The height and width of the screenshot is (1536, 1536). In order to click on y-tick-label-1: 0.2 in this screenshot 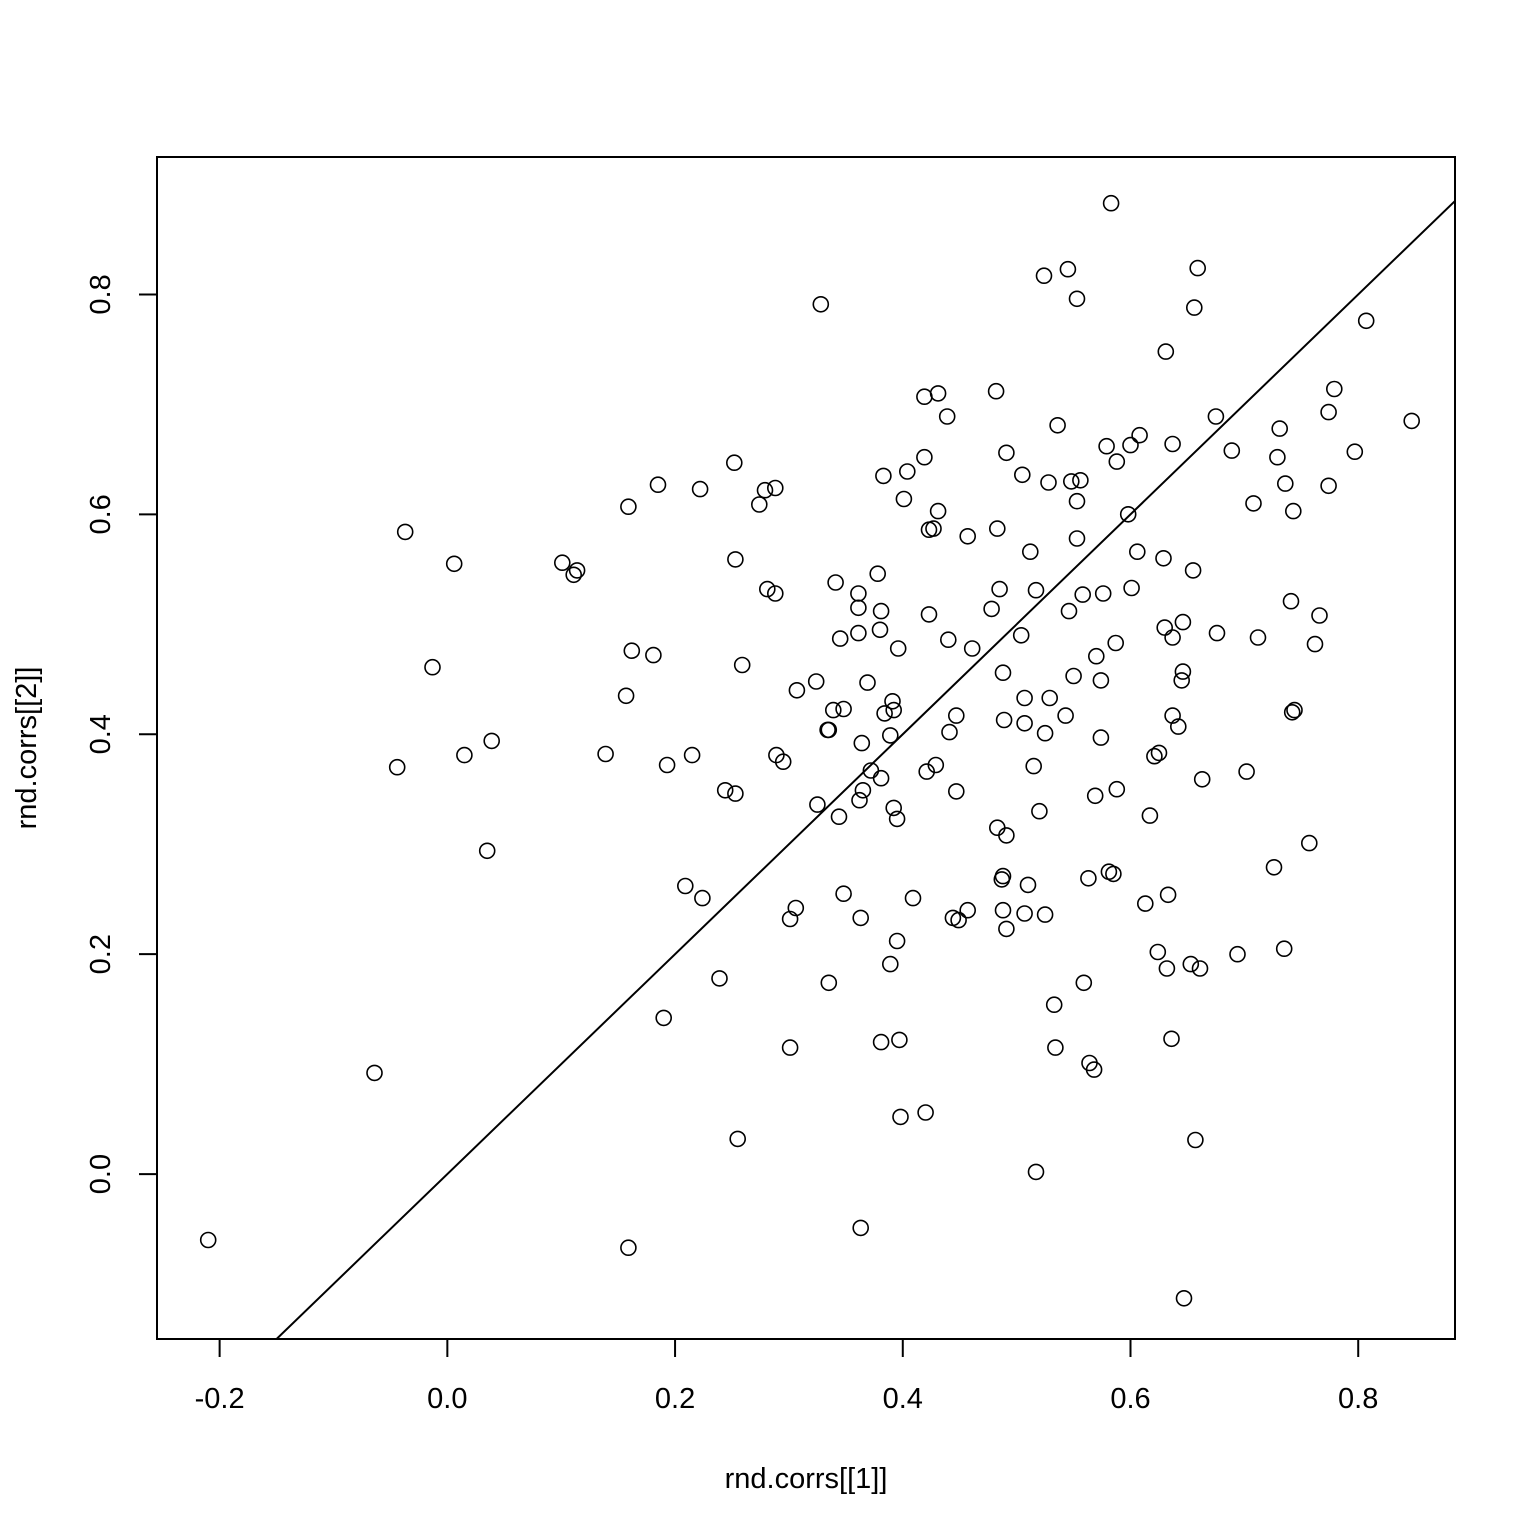, I will do `click(101, 954)`.